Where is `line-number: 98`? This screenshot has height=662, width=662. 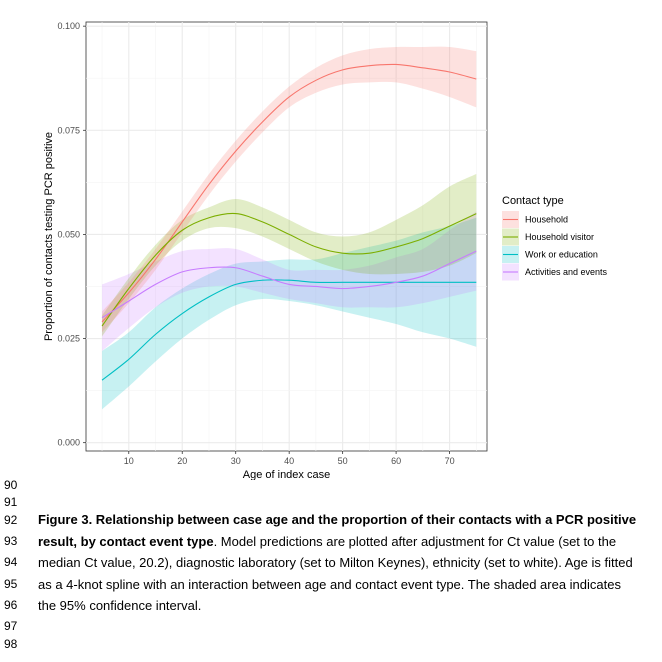 line-number: 98 is located at coordinates (11, 644).